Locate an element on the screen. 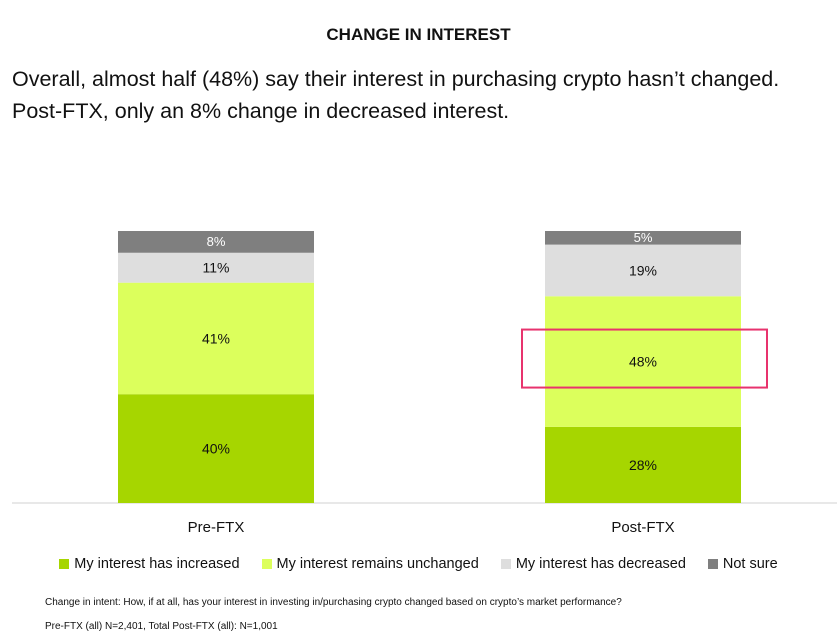  highlight-box is located at coordinates (644, 358).